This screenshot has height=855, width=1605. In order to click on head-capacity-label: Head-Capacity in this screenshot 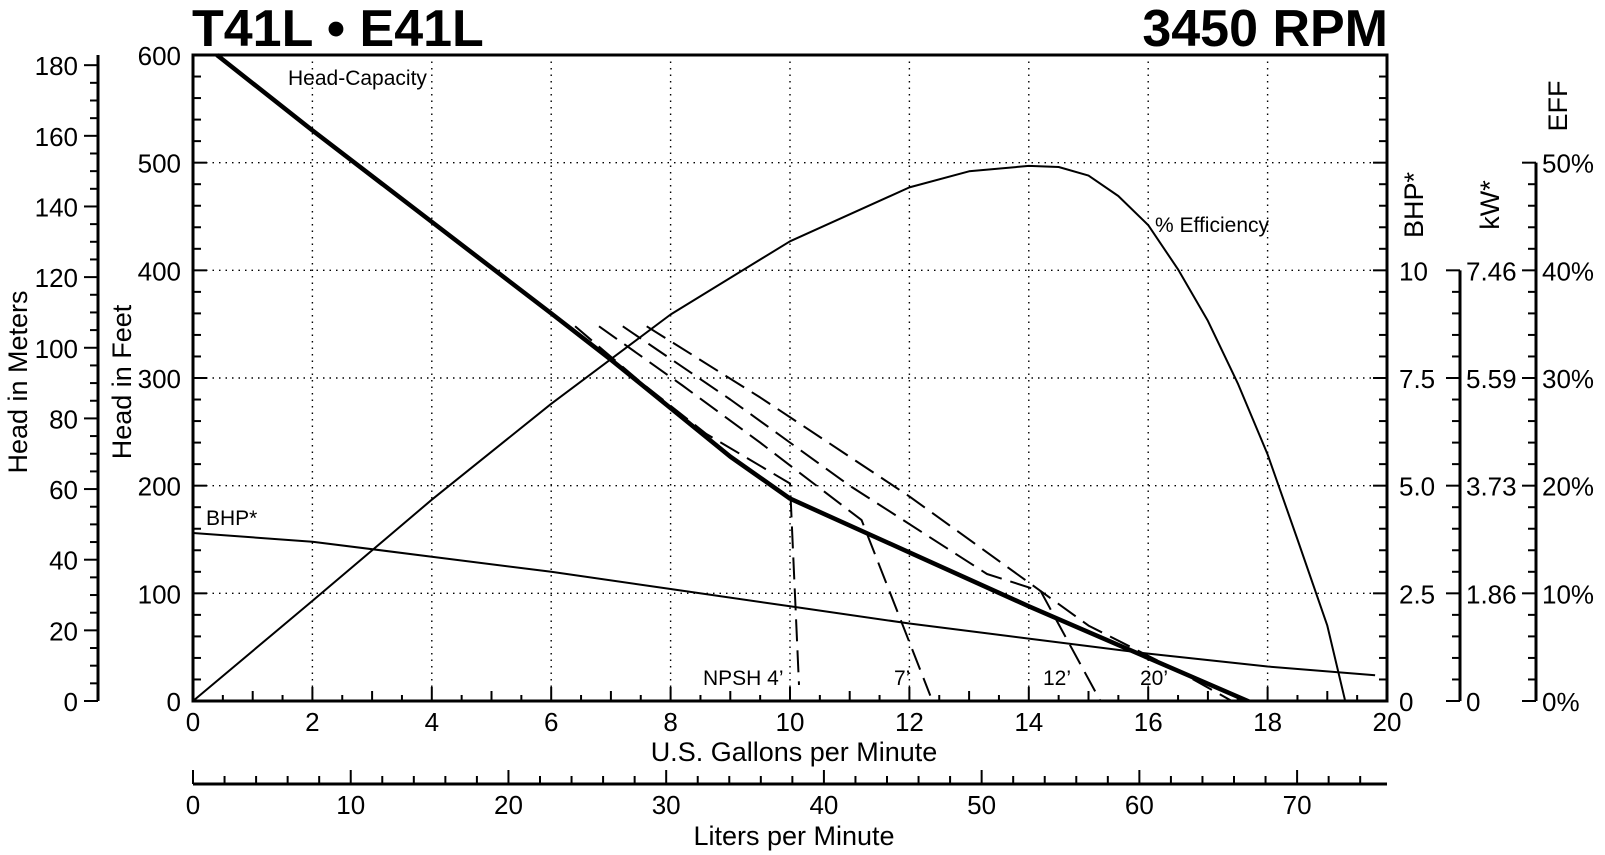, I will do `click(357, 78)`.